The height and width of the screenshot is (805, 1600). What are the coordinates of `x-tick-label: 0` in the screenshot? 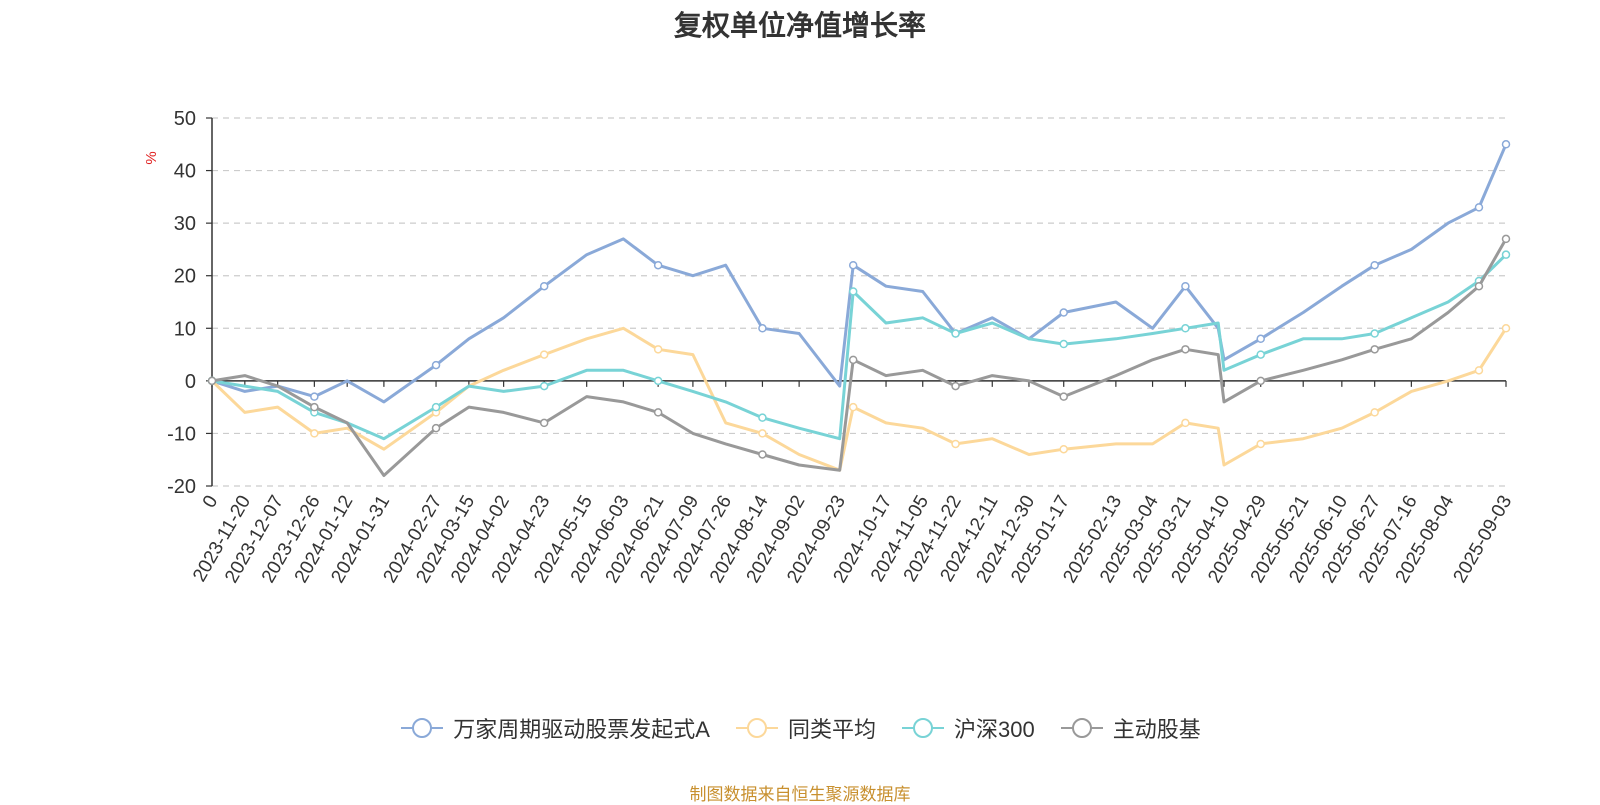 It's located at (210, 502).